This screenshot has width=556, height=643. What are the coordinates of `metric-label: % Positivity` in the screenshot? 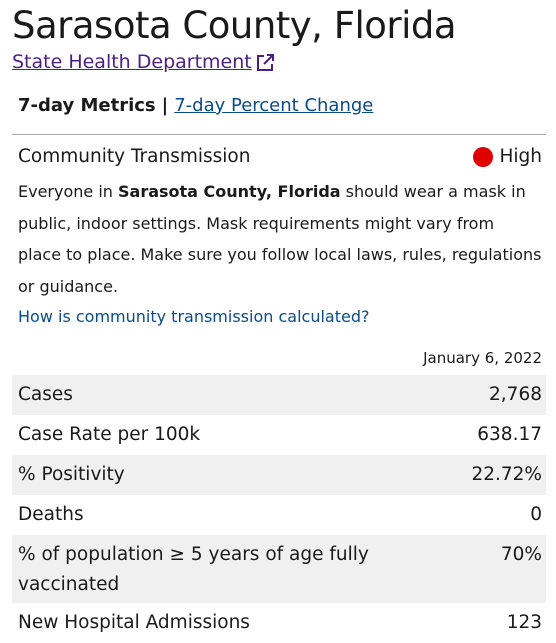 It's located at (71, 474).